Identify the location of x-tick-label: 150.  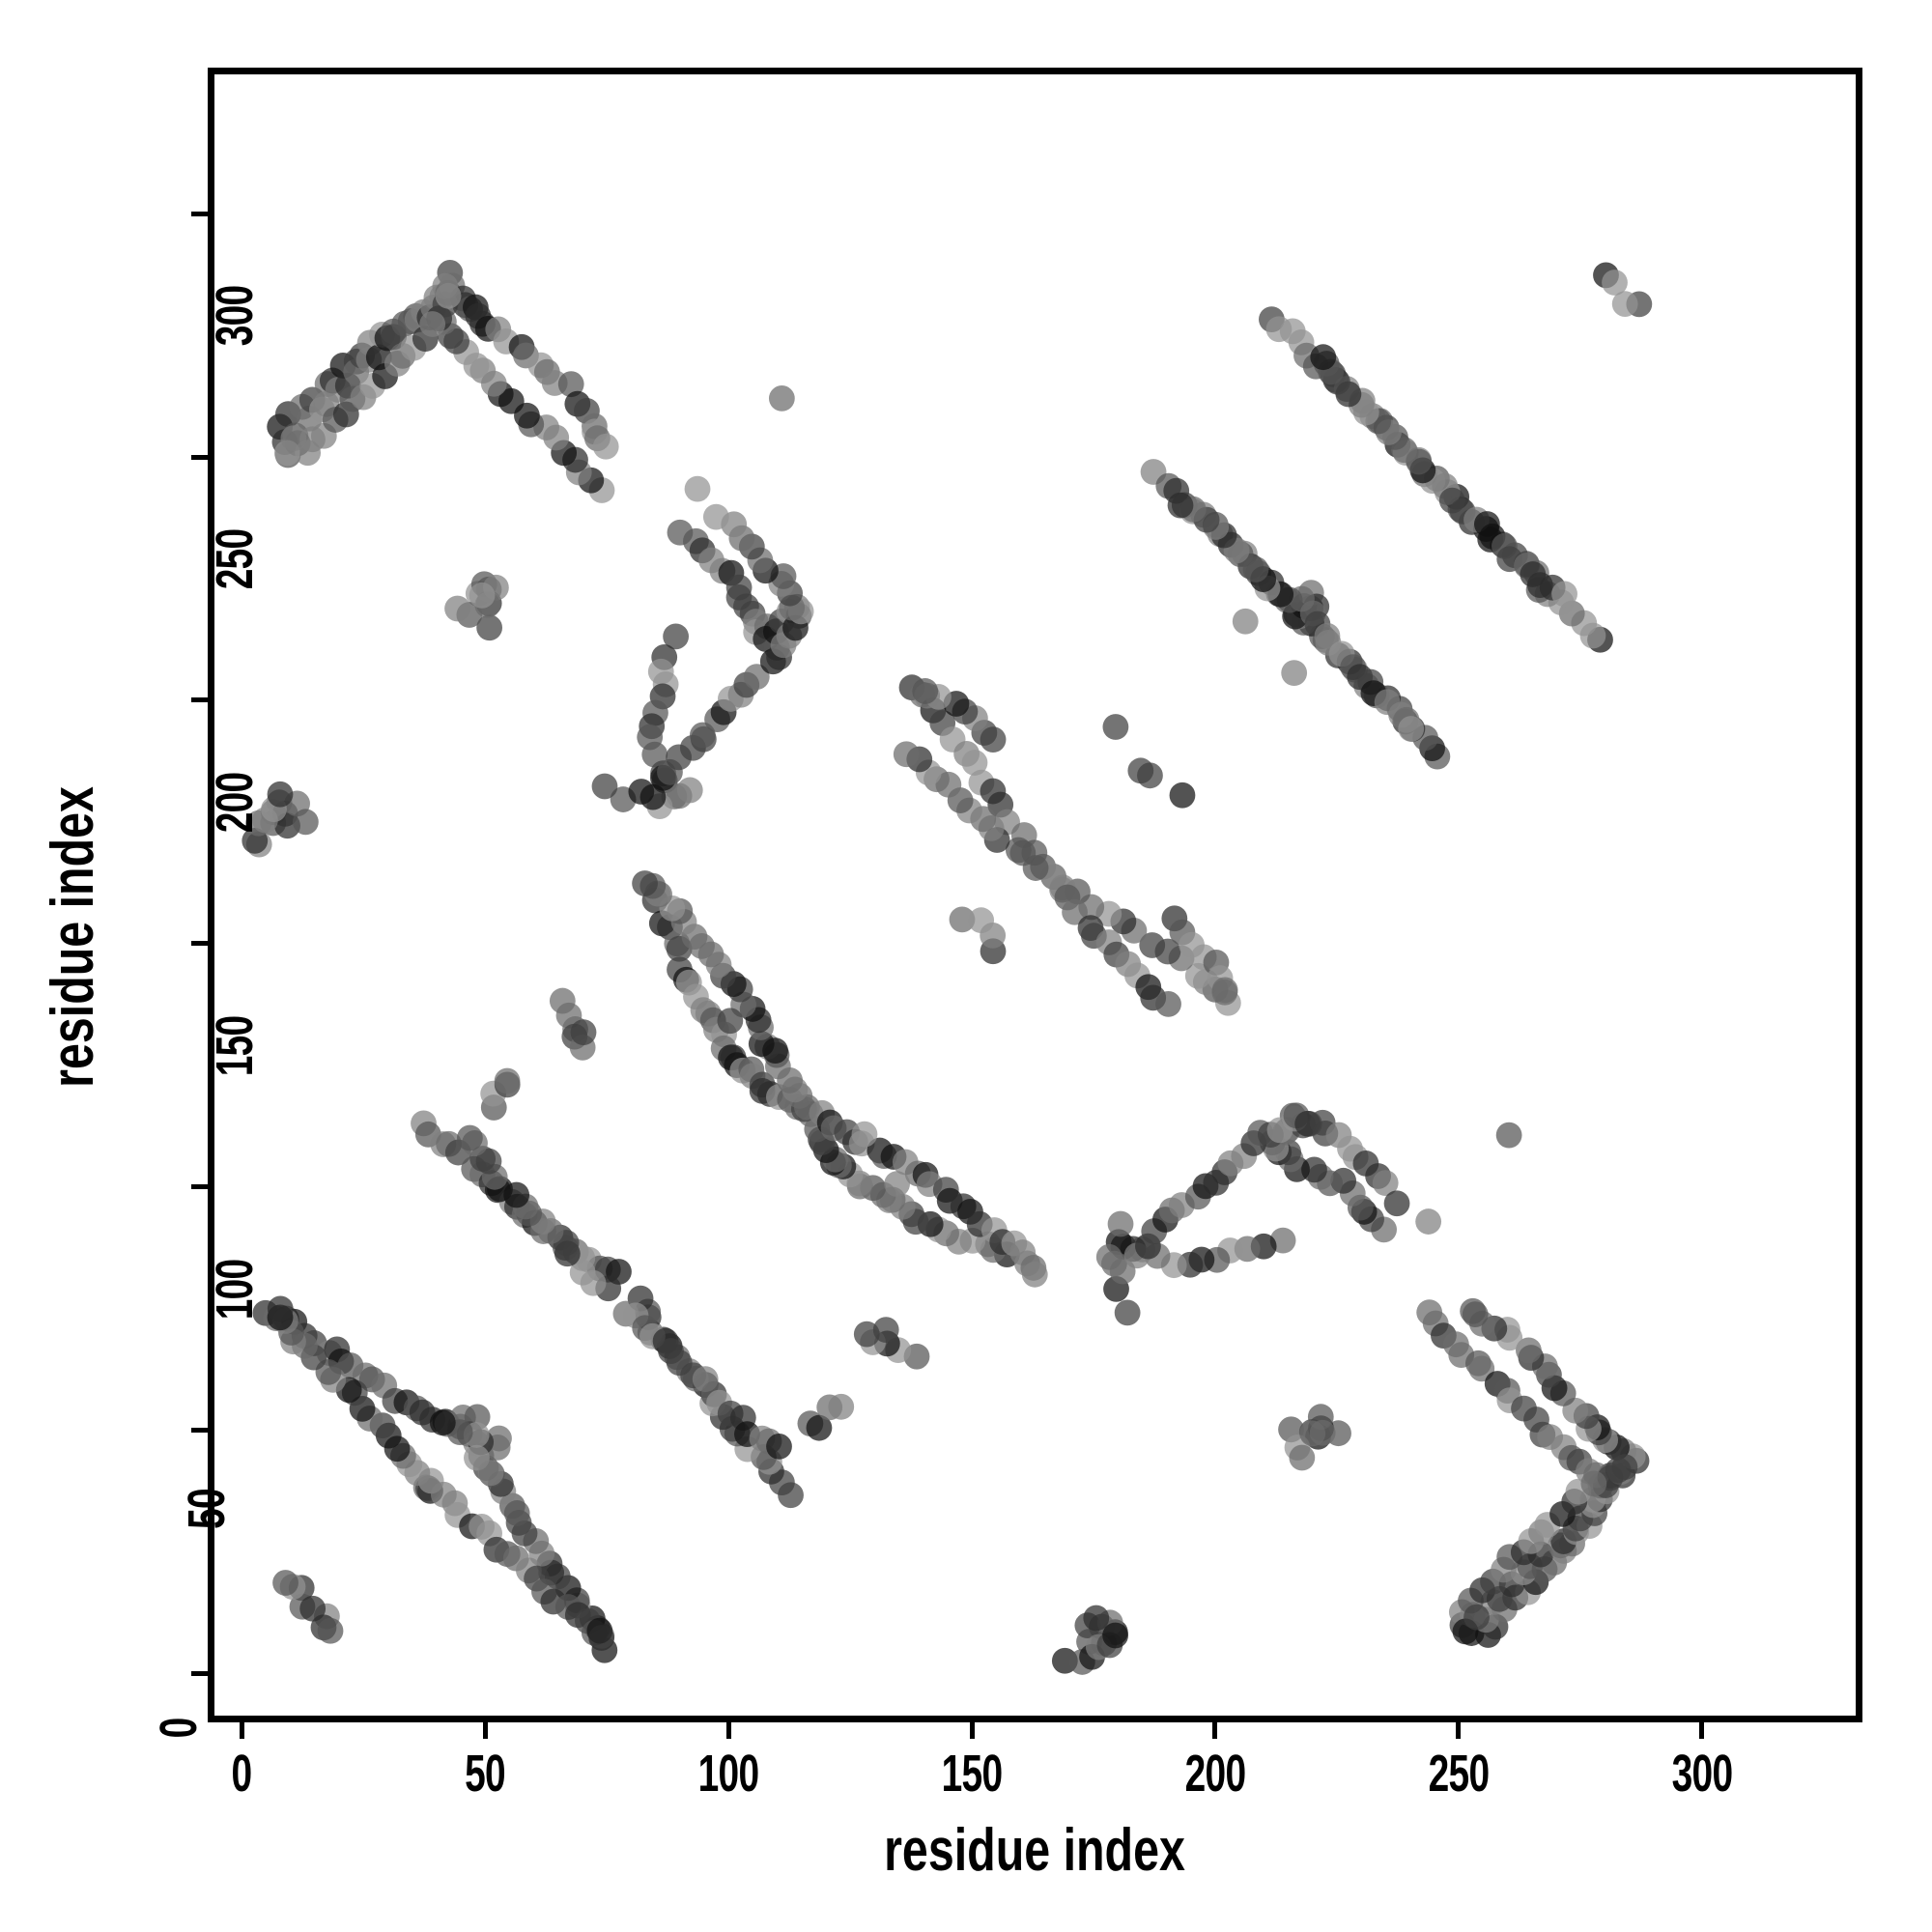
(972, 1774).